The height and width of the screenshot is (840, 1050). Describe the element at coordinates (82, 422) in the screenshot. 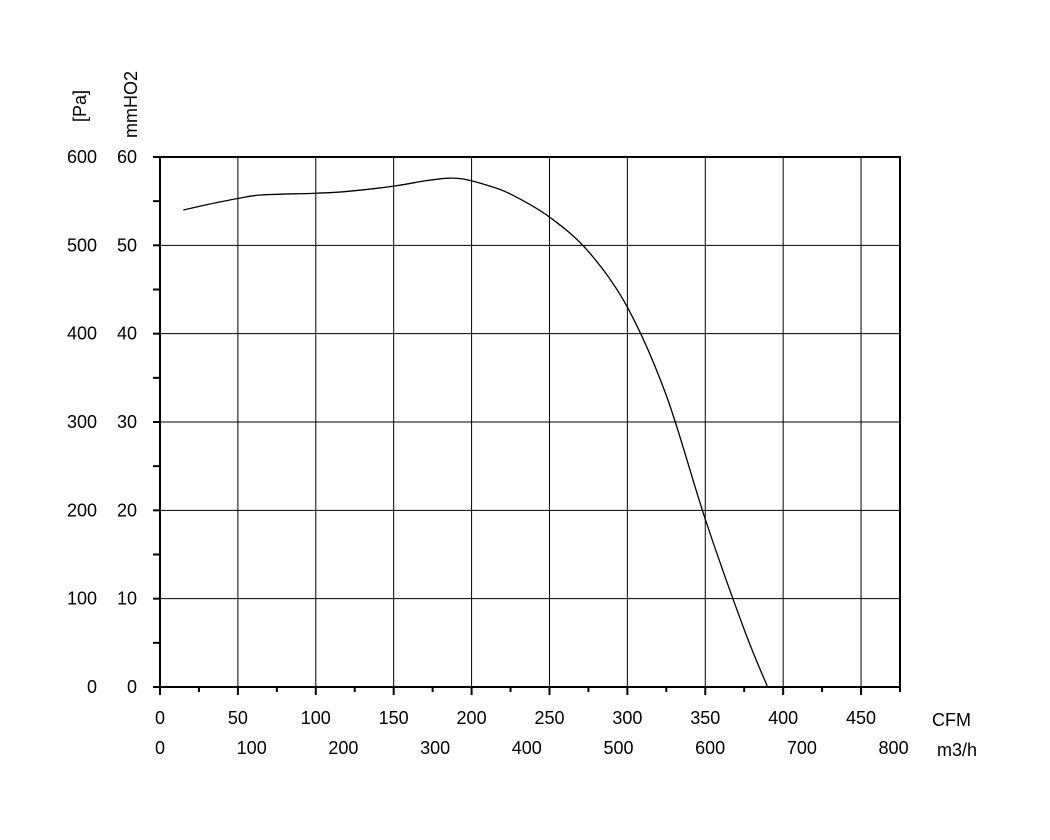

I see `y-tick-label-pa: 300` at that location.